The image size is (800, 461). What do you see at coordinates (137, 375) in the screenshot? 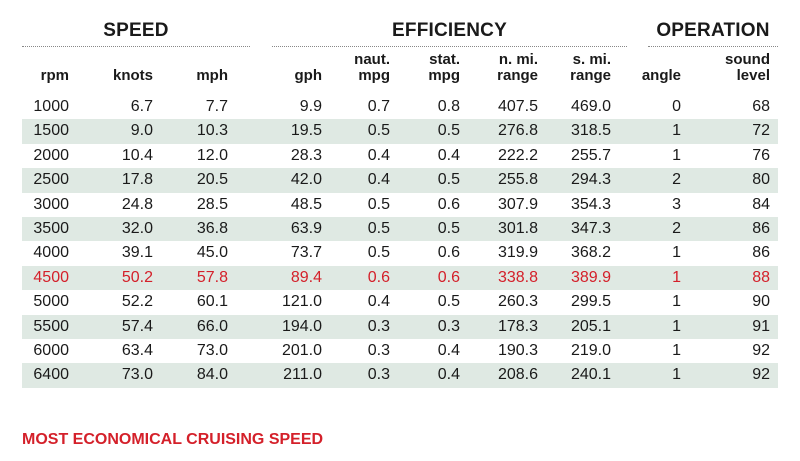
I see `cell-knots: 73.0` at bounding box center [137, 375].